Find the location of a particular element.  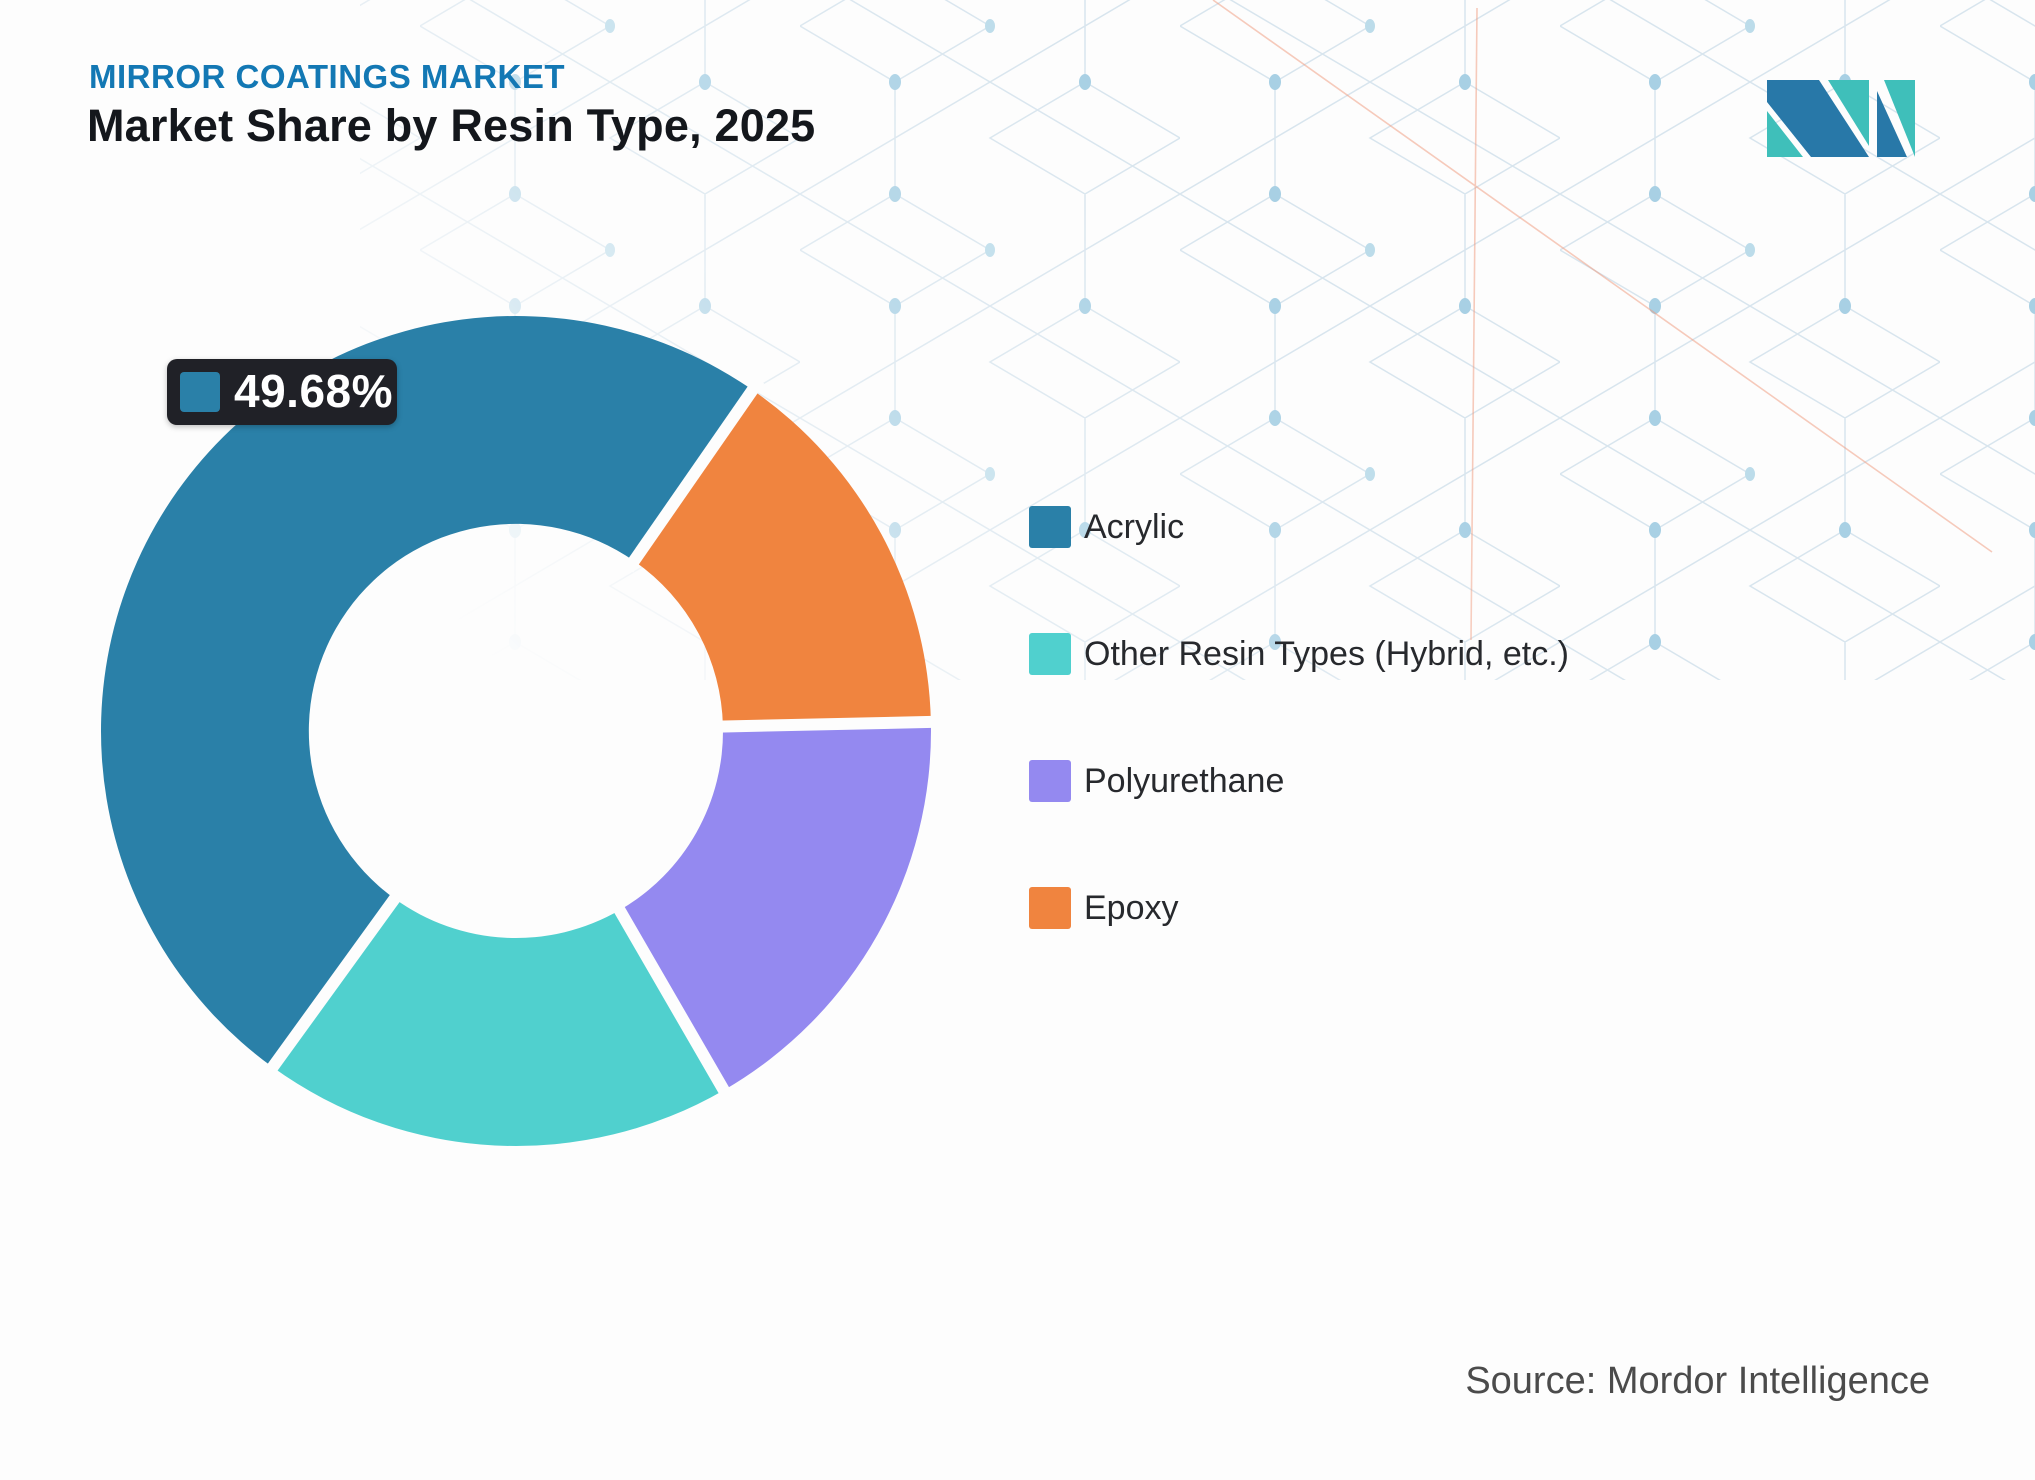

data-label: 49.68% is located at coordinates (282, 392).